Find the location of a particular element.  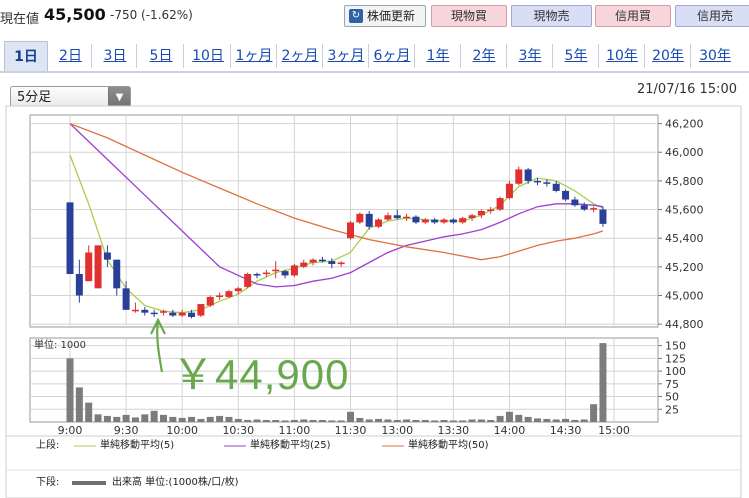

volume-tick-label: 150 is located at coordinates (675, 346).